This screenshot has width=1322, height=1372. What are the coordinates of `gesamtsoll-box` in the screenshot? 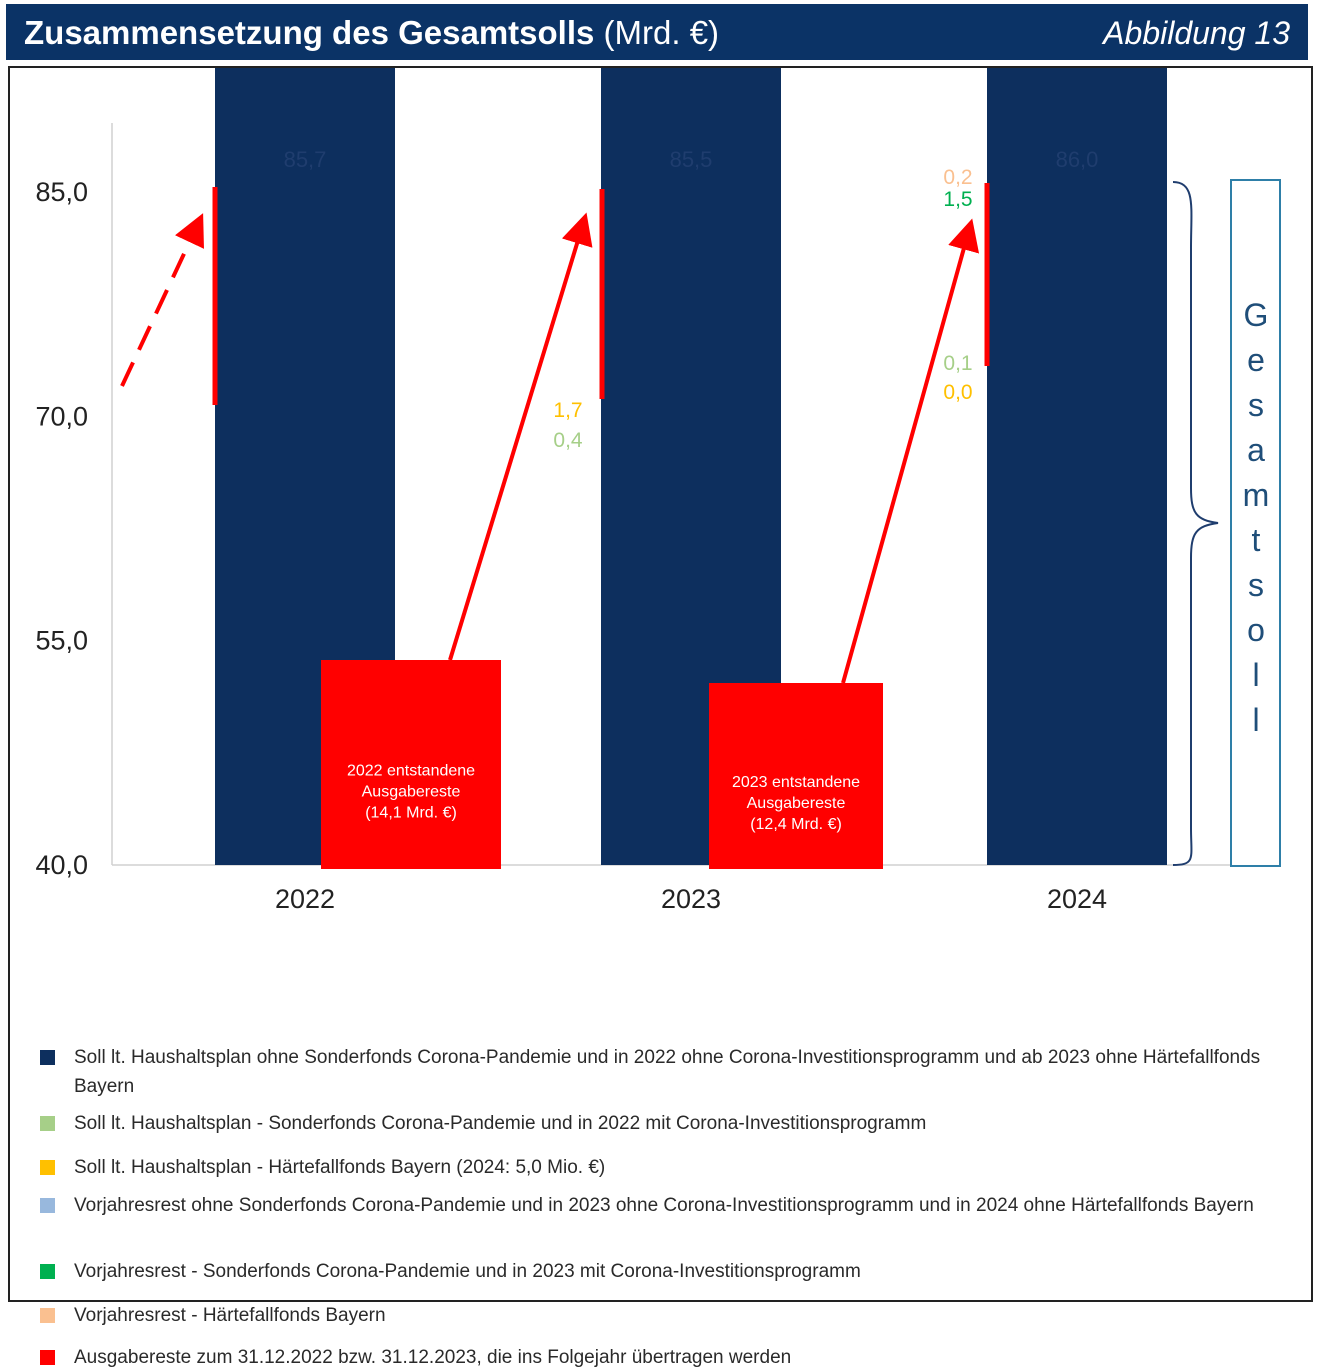 It's located at (1255, 523).